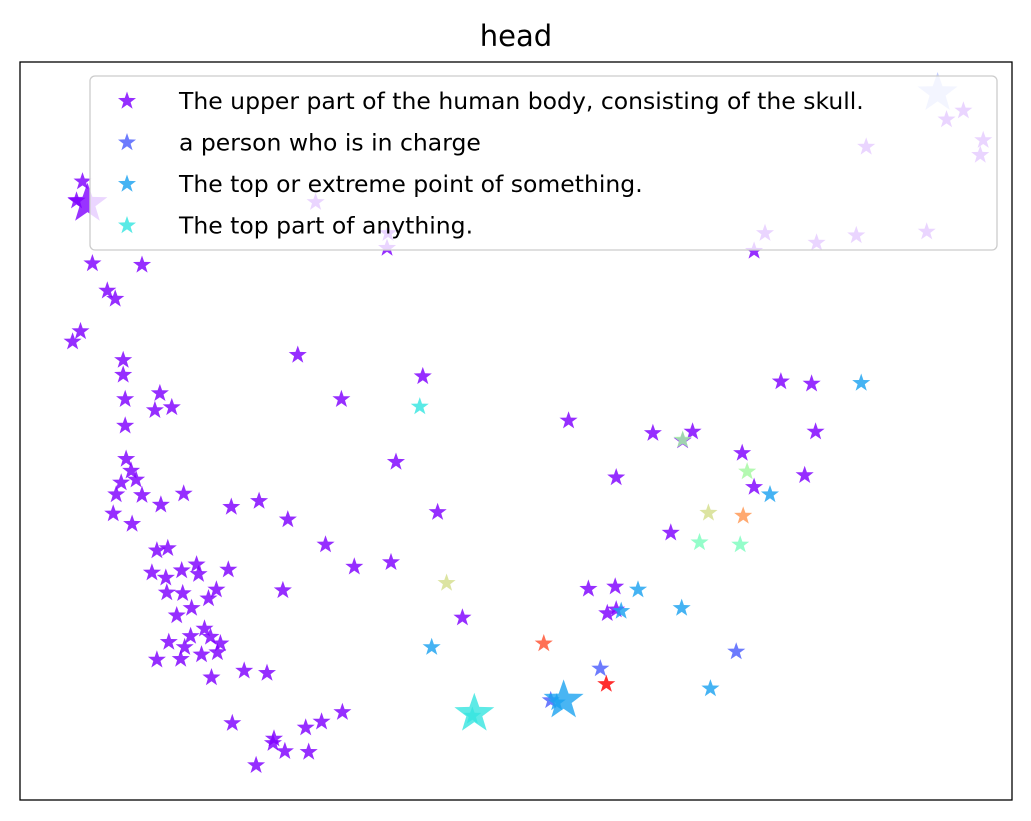 This screenshot has width=1031, height=821. Describe the element at coordinates (330, 143) in the screenshot. I see `legend-label: a person who is in charge` at that location.